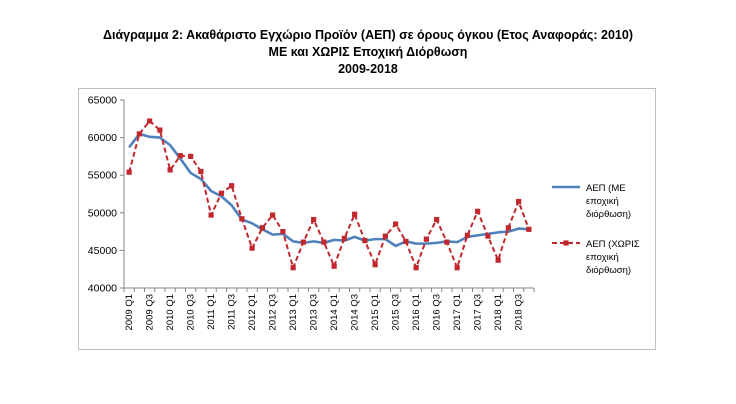 The width and height of the screenshot is (736, 404). I want to click on chart-title-line-2: ΜΕ και ΧΩΡΙΣ Εποχική Διόρθωση, so click(368, 52).